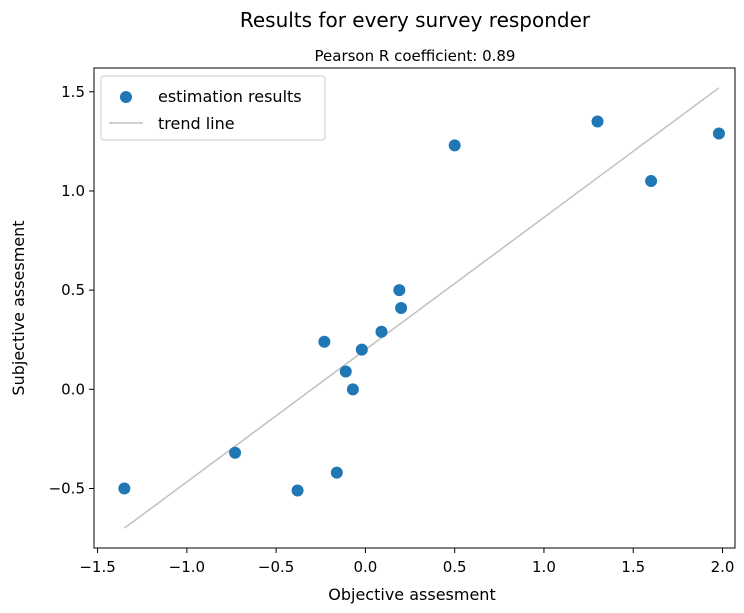 The height and width of the screenshot is (613, 744). What do you see at coordinates (97, 567) in the screenshot?
I see `x-tick-label: −1.5` at bounding box center [97, 567].